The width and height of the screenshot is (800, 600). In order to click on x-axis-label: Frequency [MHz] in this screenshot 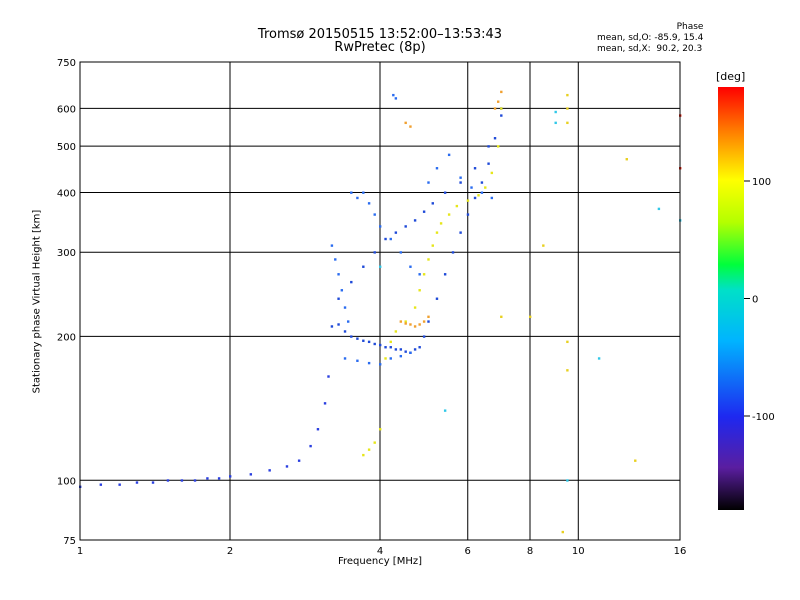, I will do `click(380, 561)`.